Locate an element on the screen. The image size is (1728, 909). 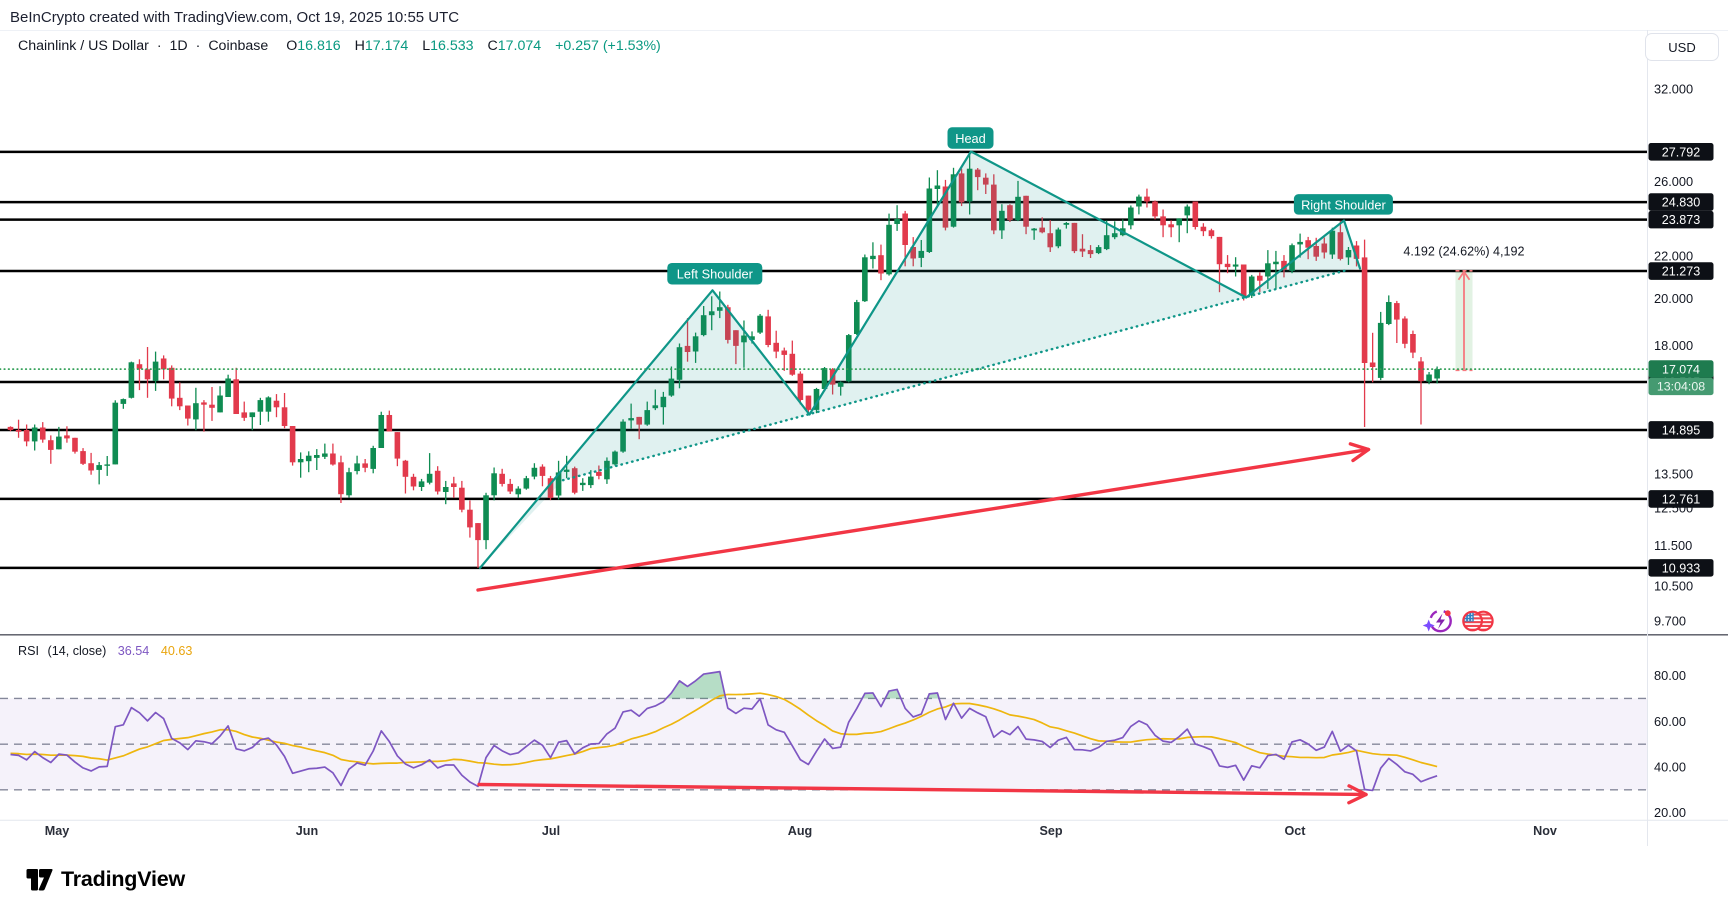
level-price-box-label: 24.830 is located at coordinates (1681, 203).